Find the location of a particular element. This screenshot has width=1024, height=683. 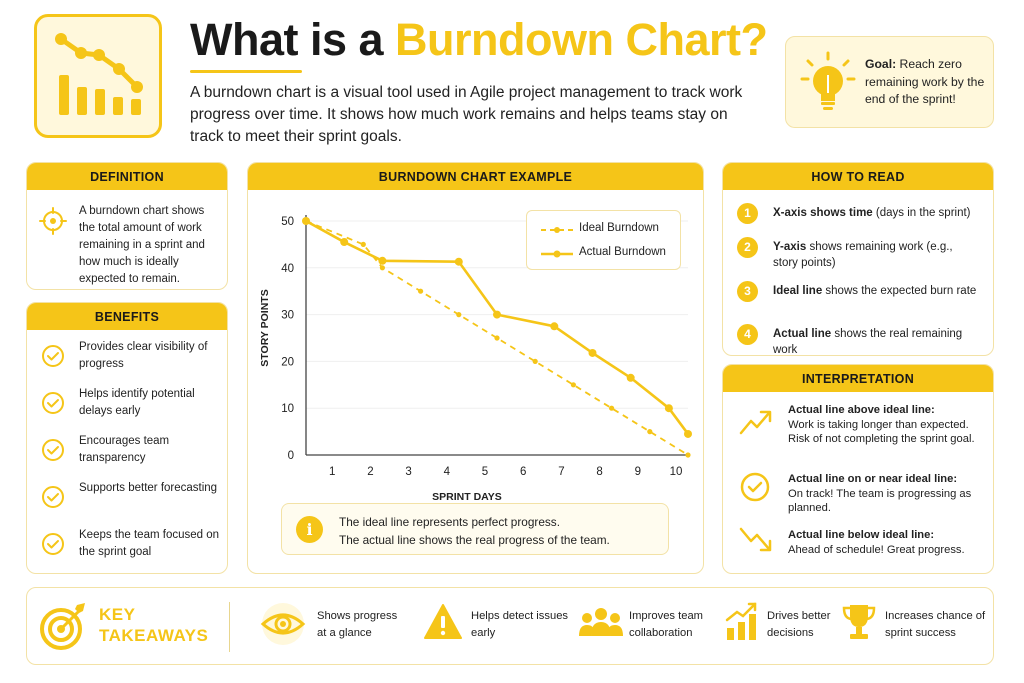

step-number-badge: 4 is located at coordinates (747, 334).